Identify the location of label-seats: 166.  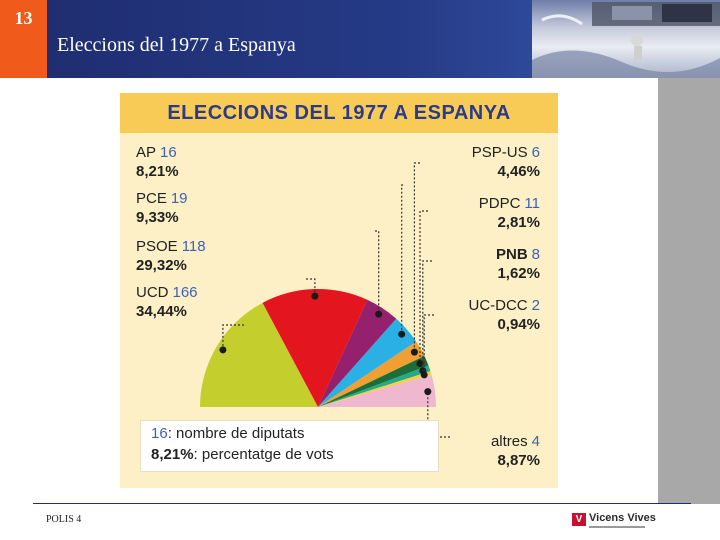
(185, 292).